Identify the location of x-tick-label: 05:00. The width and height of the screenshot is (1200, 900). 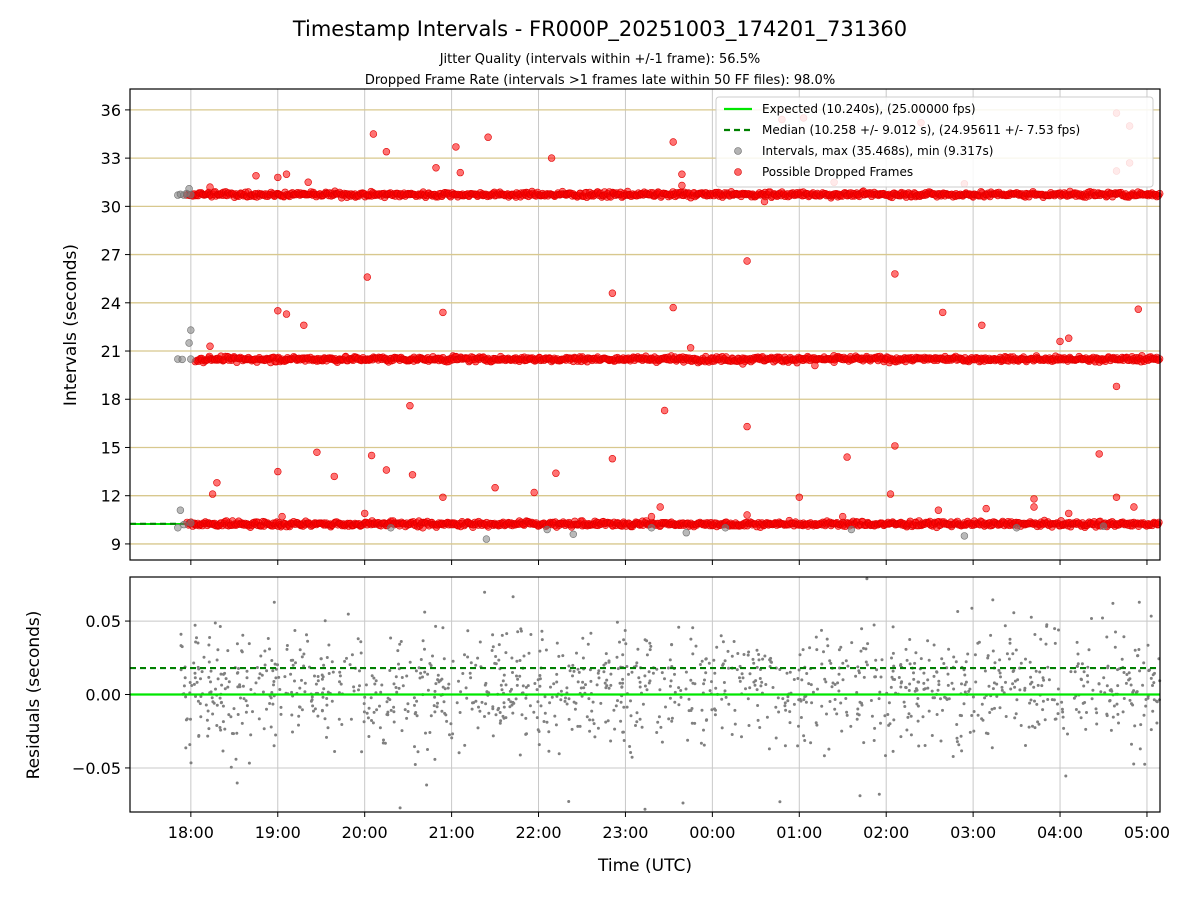
(1147, 832).